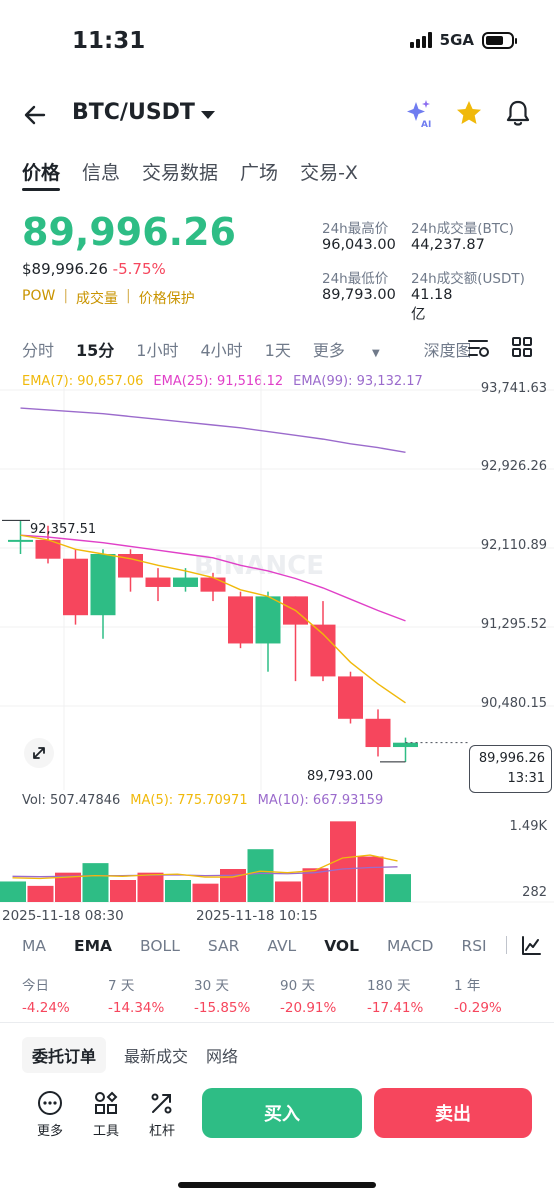 The width and height of the screenshot is (554, 1200). What do you see at coordinates (94, 269) in the screenshot?
I see `price-sub: $89,996.26 -5.75%` at bounding box center [94, 269].